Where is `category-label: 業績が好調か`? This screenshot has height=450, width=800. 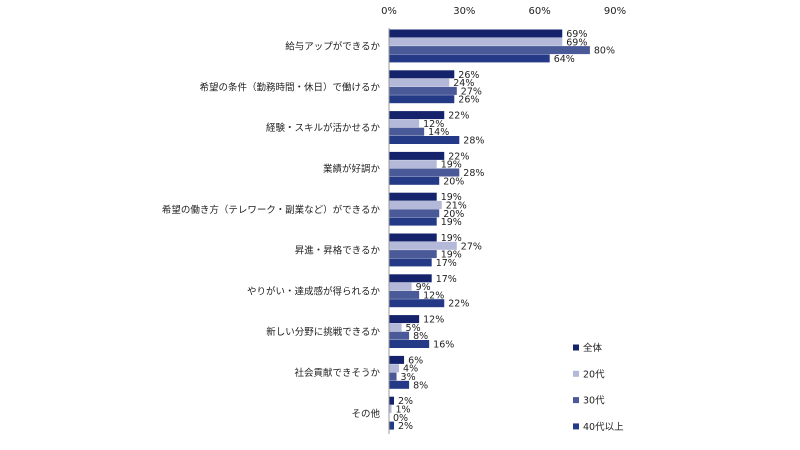 category-label: 業績が好調か is located at coordinates (352, 169).